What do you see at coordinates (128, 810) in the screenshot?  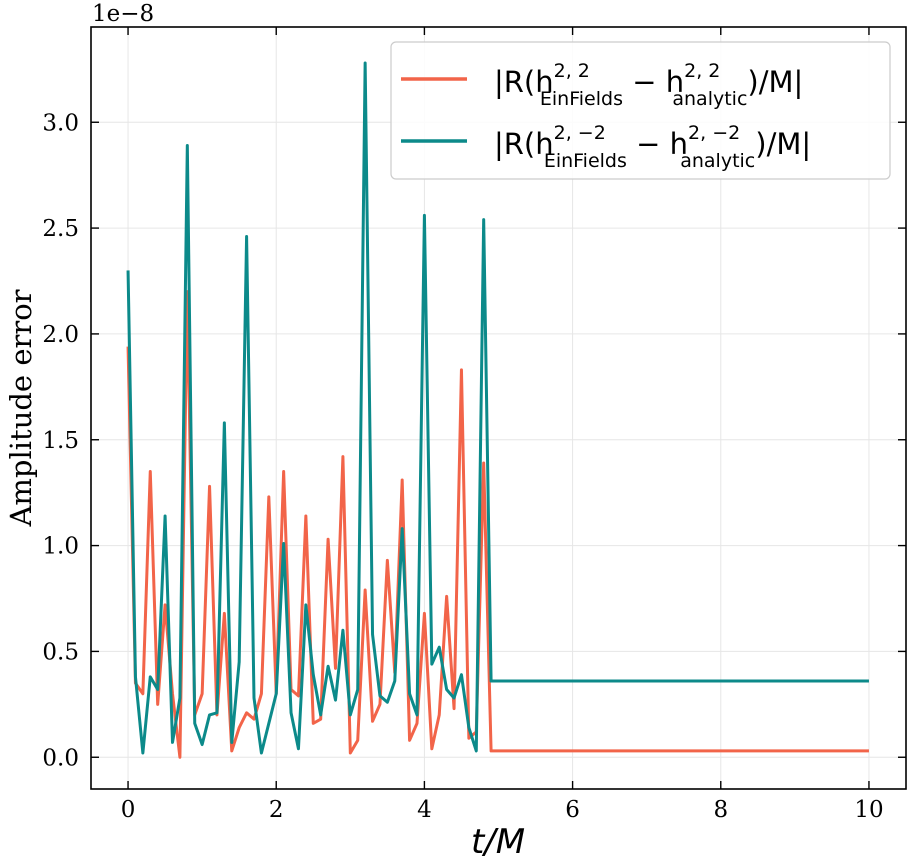 I see `x-tick-label-0: 0` at bounding box center [128, 810].